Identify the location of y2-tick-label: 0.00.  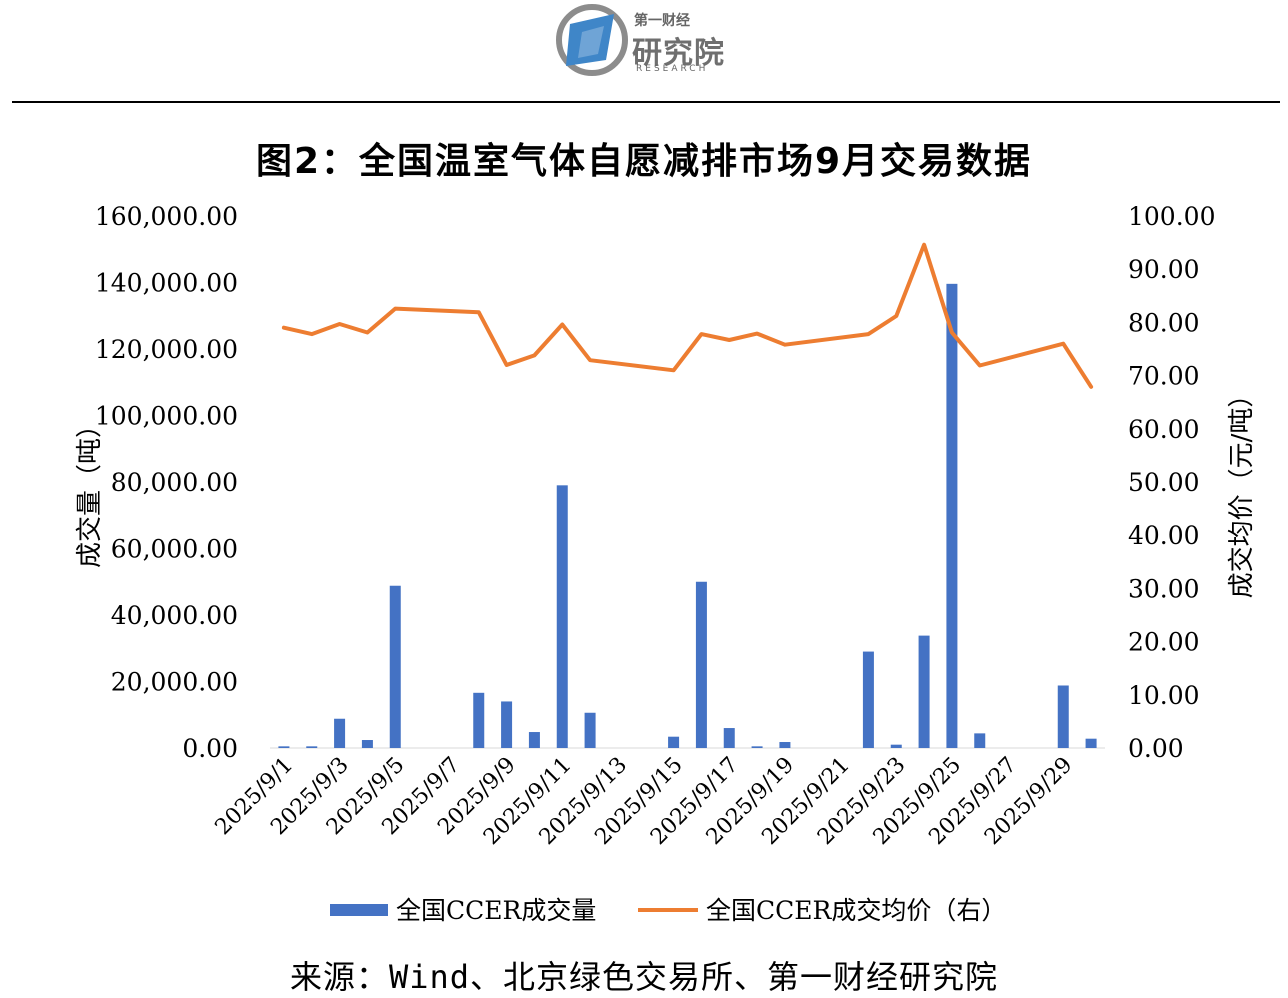
(1156, 748).